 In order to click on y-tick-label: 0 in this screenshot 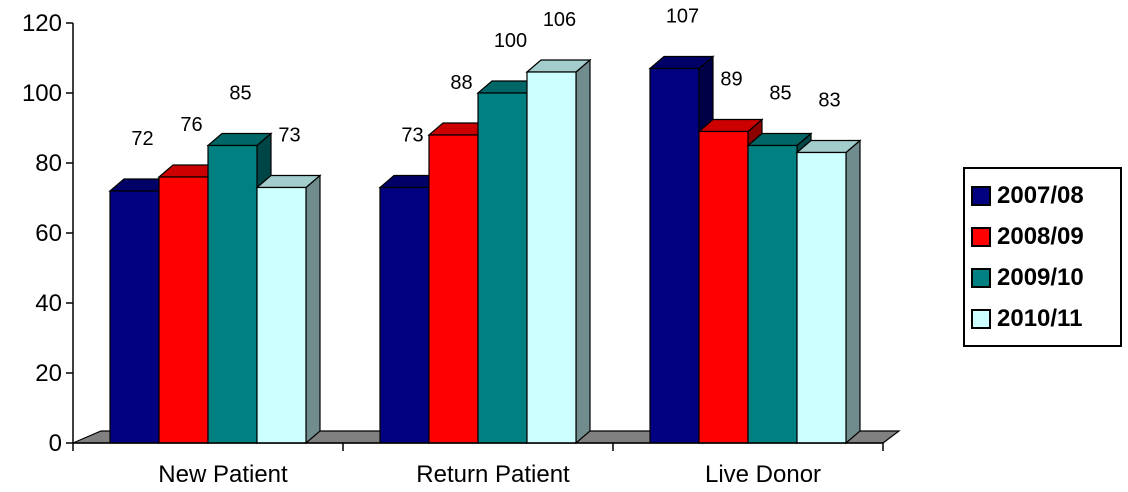, I will do `click(55, 443)`.